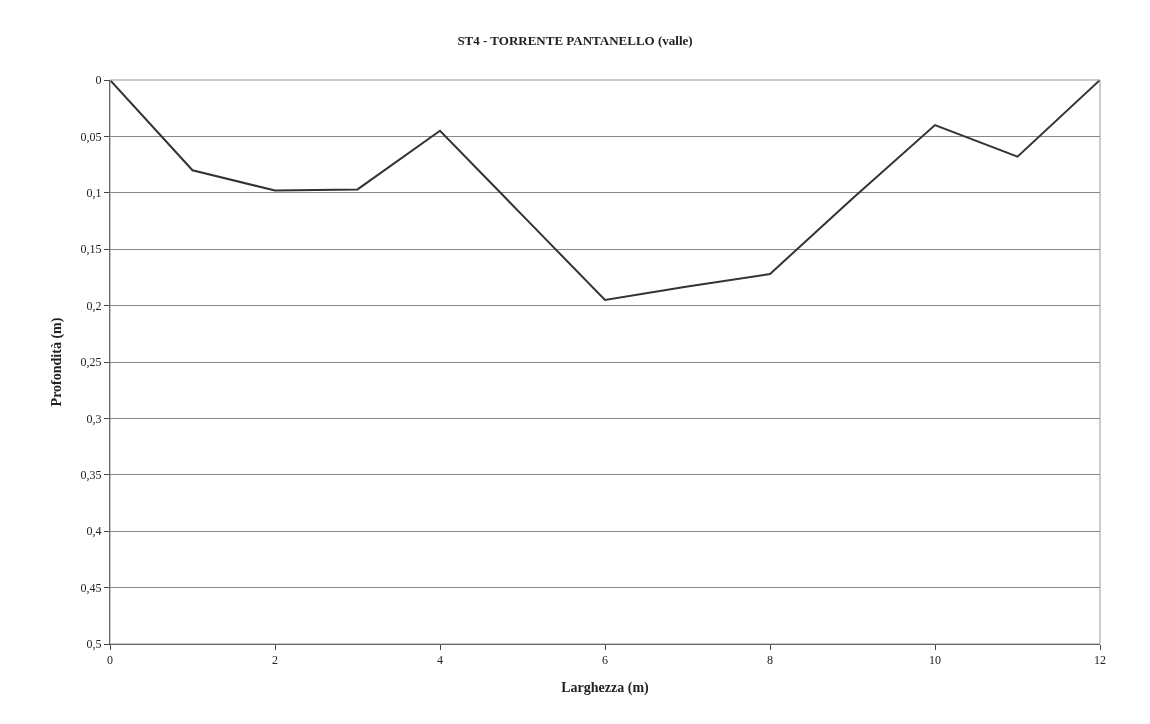 The image size is (1150, 724). I want to click on x-tick-label: 12, so click(1100, 660).